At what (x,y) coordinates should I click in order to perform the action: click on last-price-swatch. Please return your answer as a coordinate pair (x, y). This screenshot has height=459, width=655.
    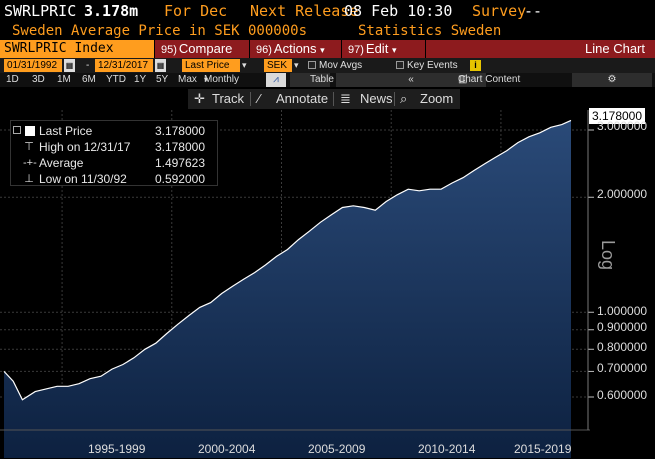
    Looking at the image, I should click on (30, 131).